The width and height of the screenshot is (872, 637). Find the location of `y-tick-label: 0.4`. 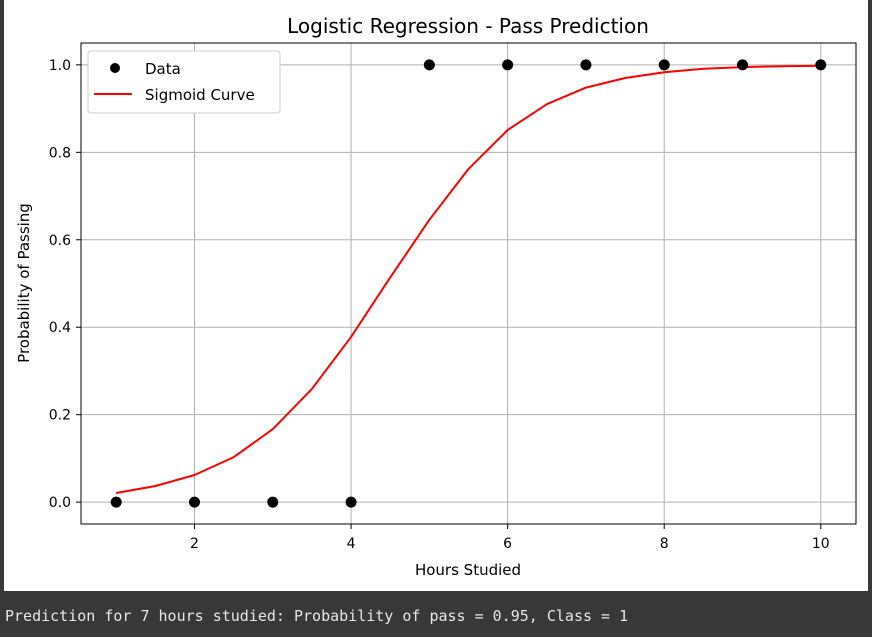

y-tick-label: 0.4 is located at coordinates (60, 328).